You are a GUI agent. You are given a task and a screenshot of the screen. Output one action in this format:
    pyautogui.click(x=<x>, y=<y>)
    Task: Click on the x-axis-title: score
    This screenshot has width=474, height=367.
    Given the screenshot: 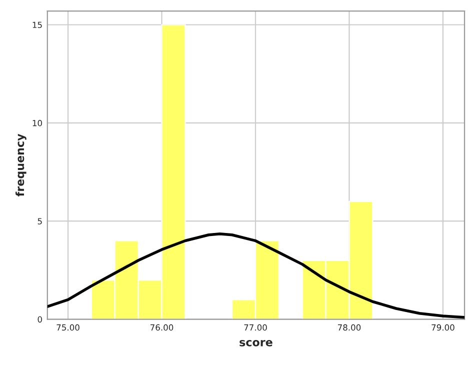 What is the action you would take?
    pyautogui.click(x=256, y=343)
    